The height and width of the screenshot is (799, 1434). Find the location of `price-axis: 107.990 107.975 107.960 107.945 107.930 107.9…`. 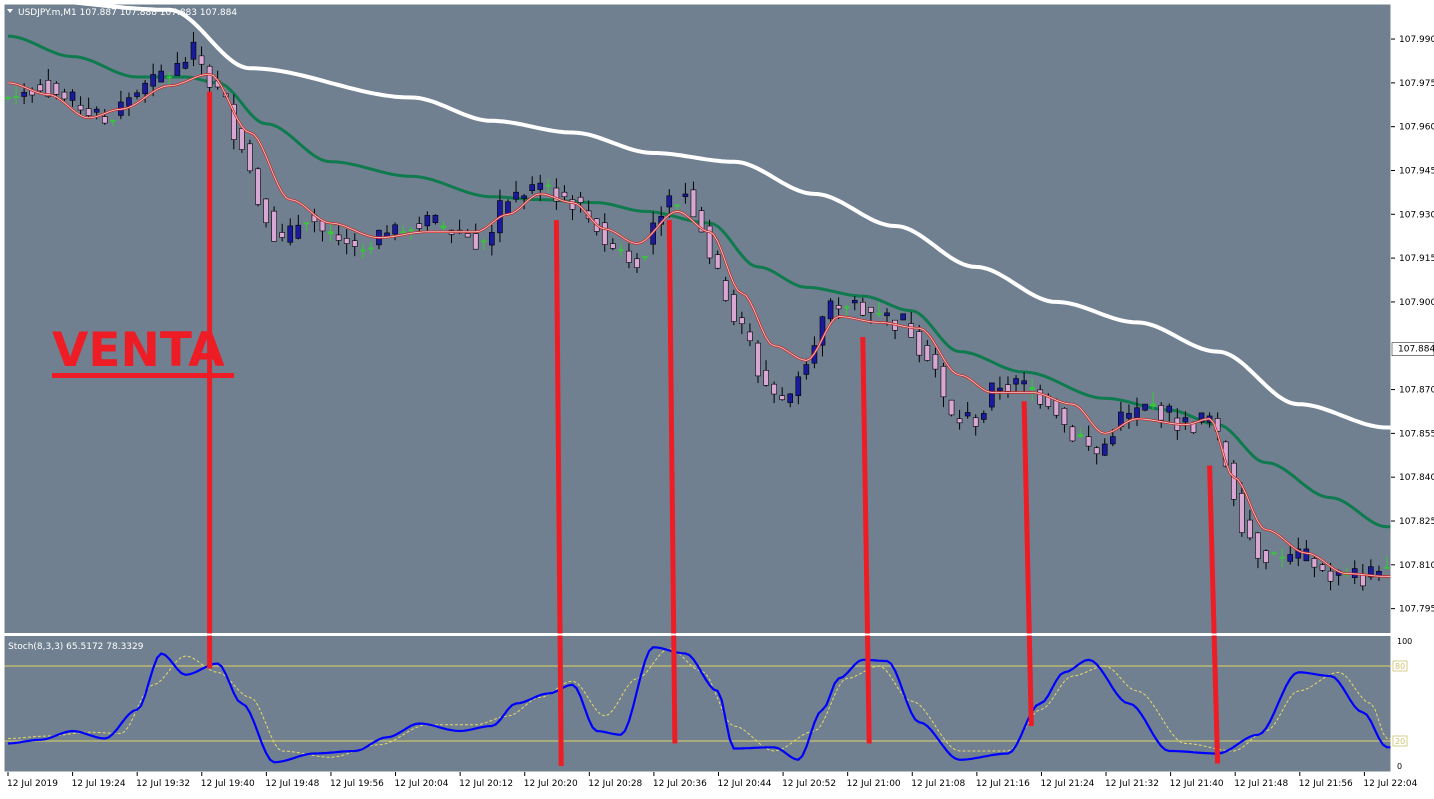

price-axis: 107.990 107.975 107.960 107.945 107.930 107.9… is located at coordinates (1412, 325).